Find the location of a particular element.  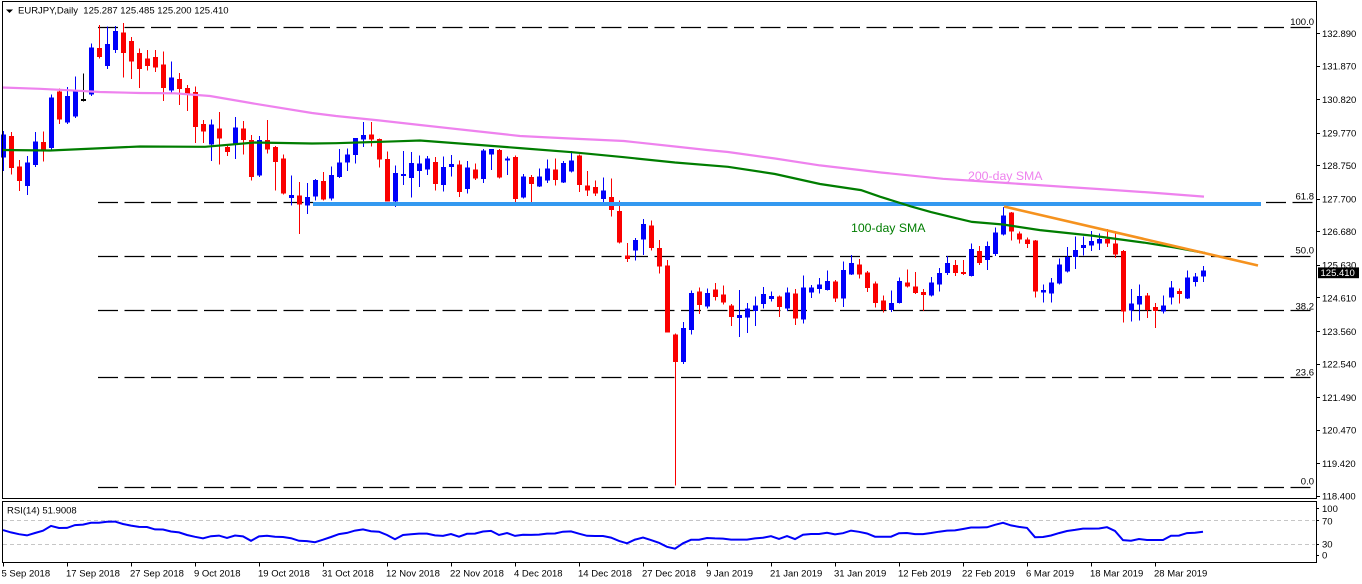

svg-text: 125.630 is located at coordinates (1339, 266).